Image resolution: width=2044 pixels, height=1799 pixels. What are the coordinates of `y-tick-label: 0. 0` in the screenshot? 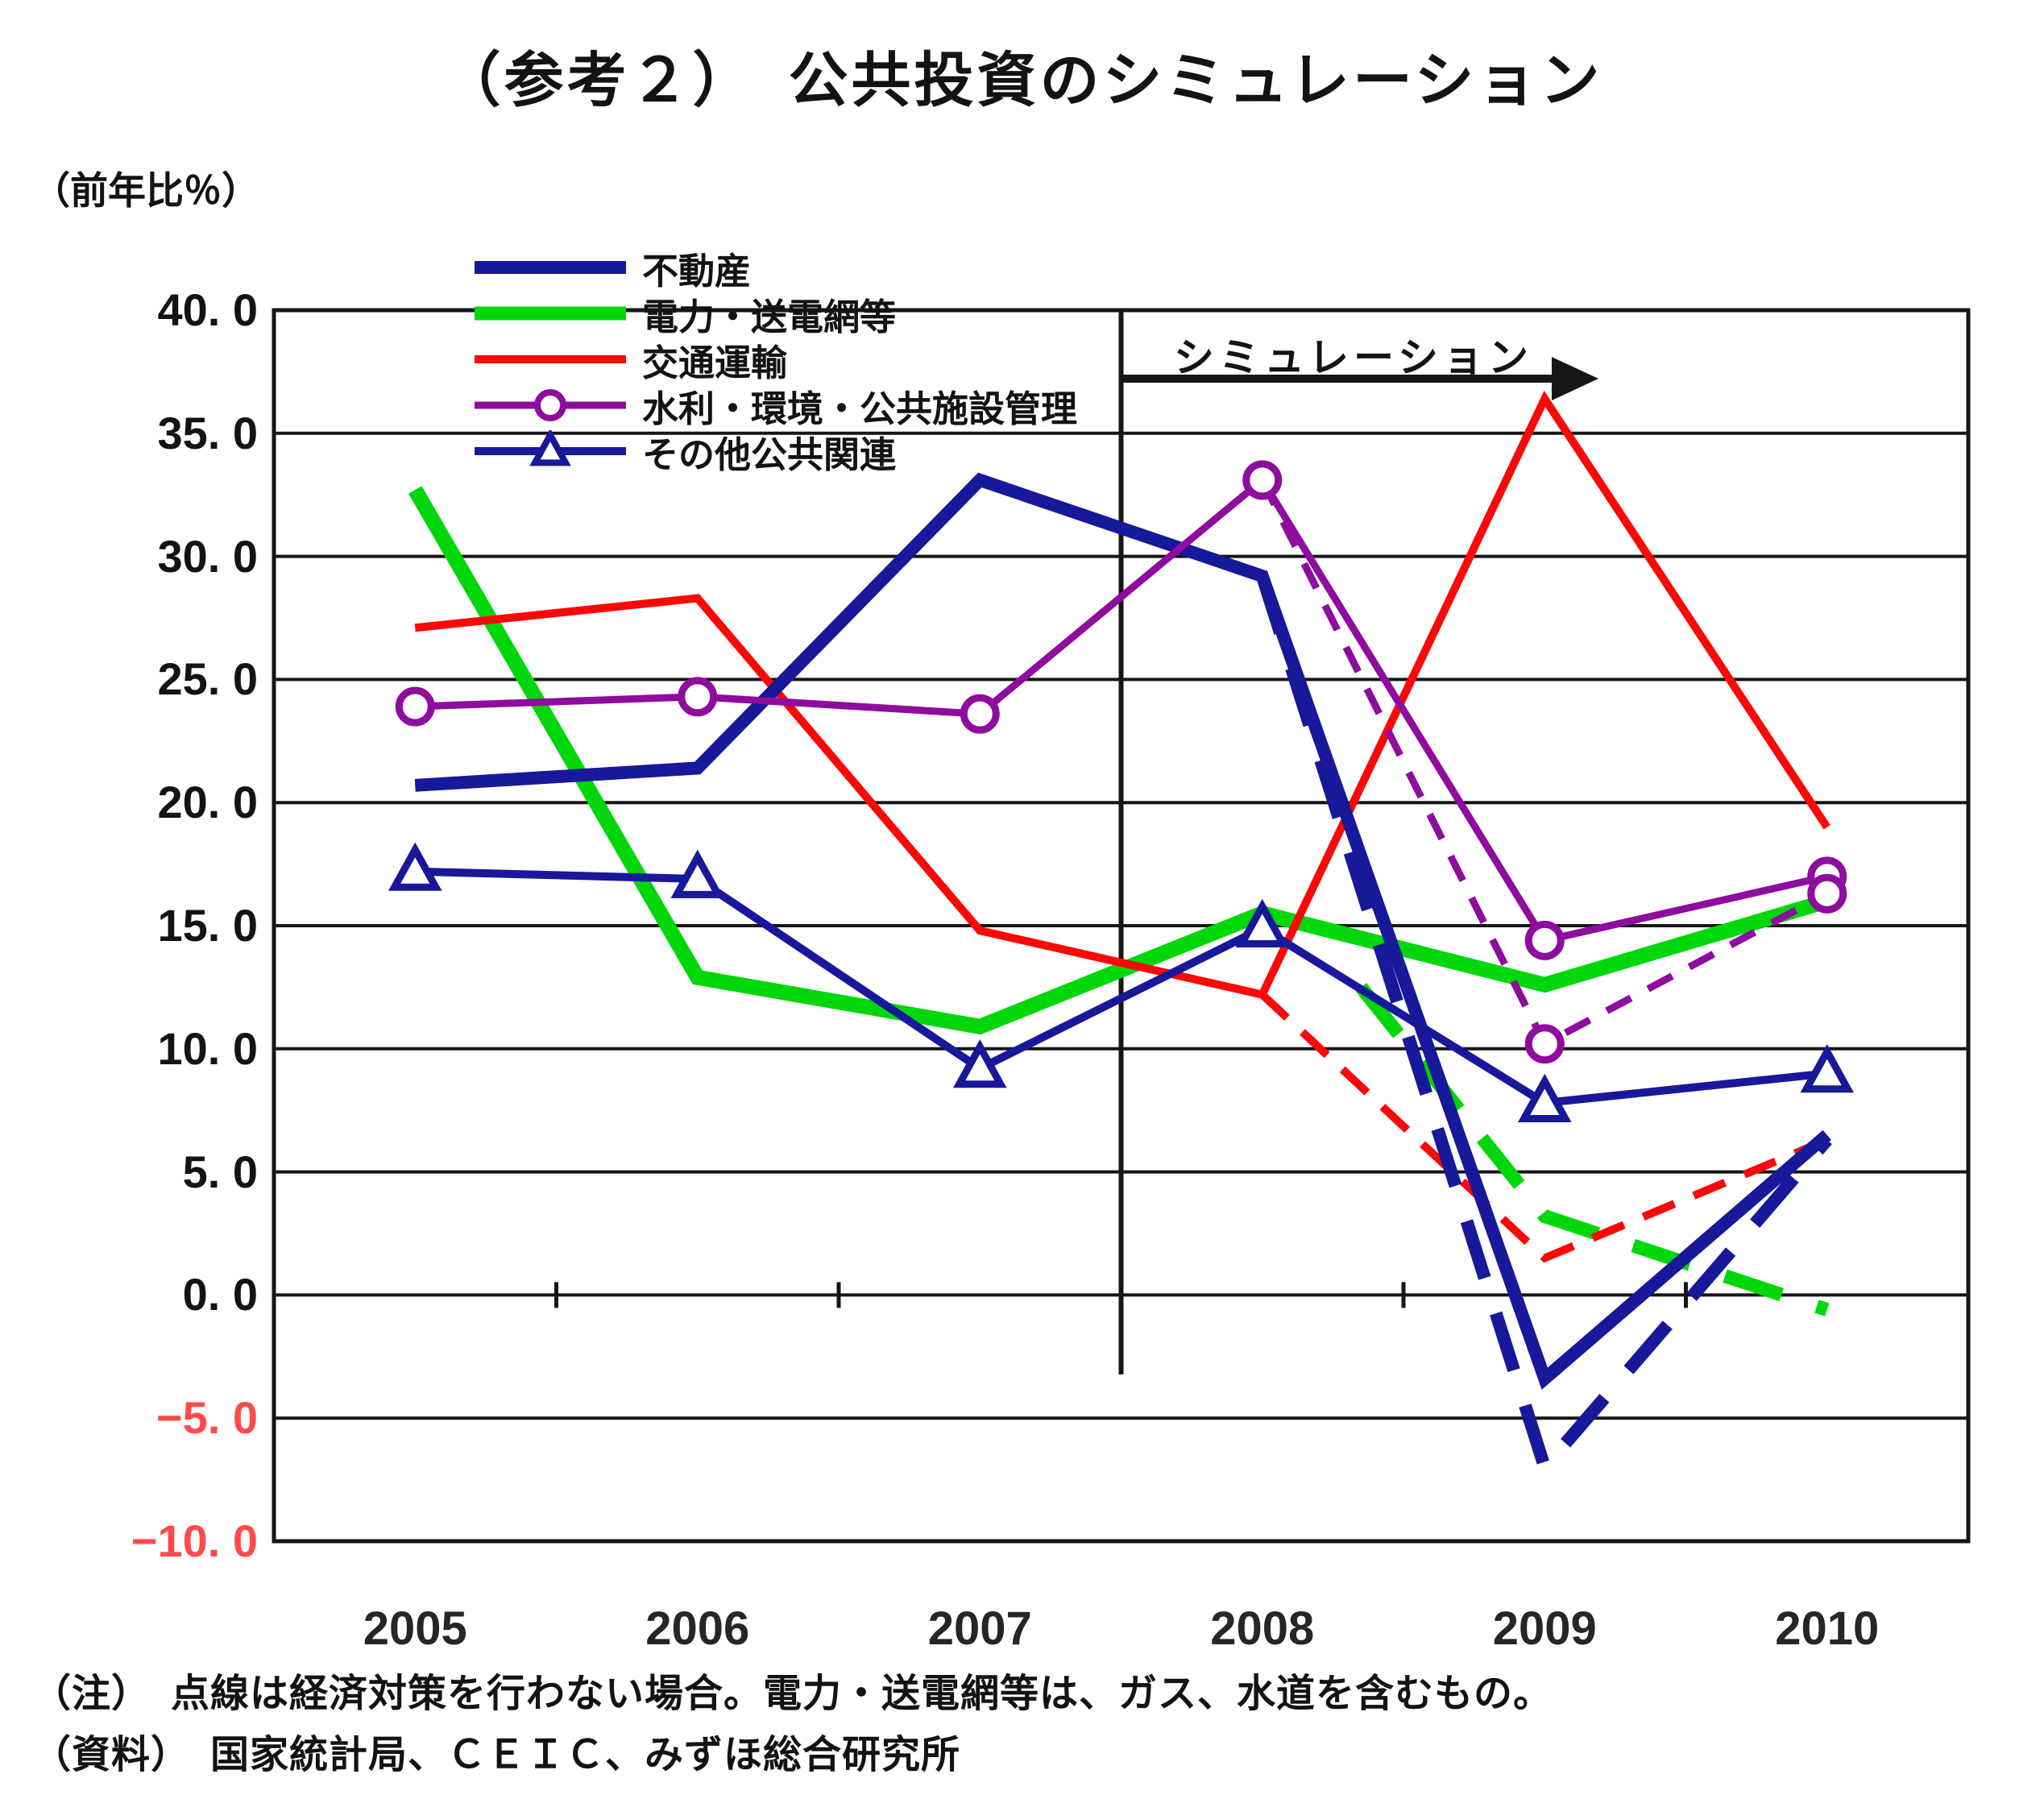 It's located at (220, 1294).